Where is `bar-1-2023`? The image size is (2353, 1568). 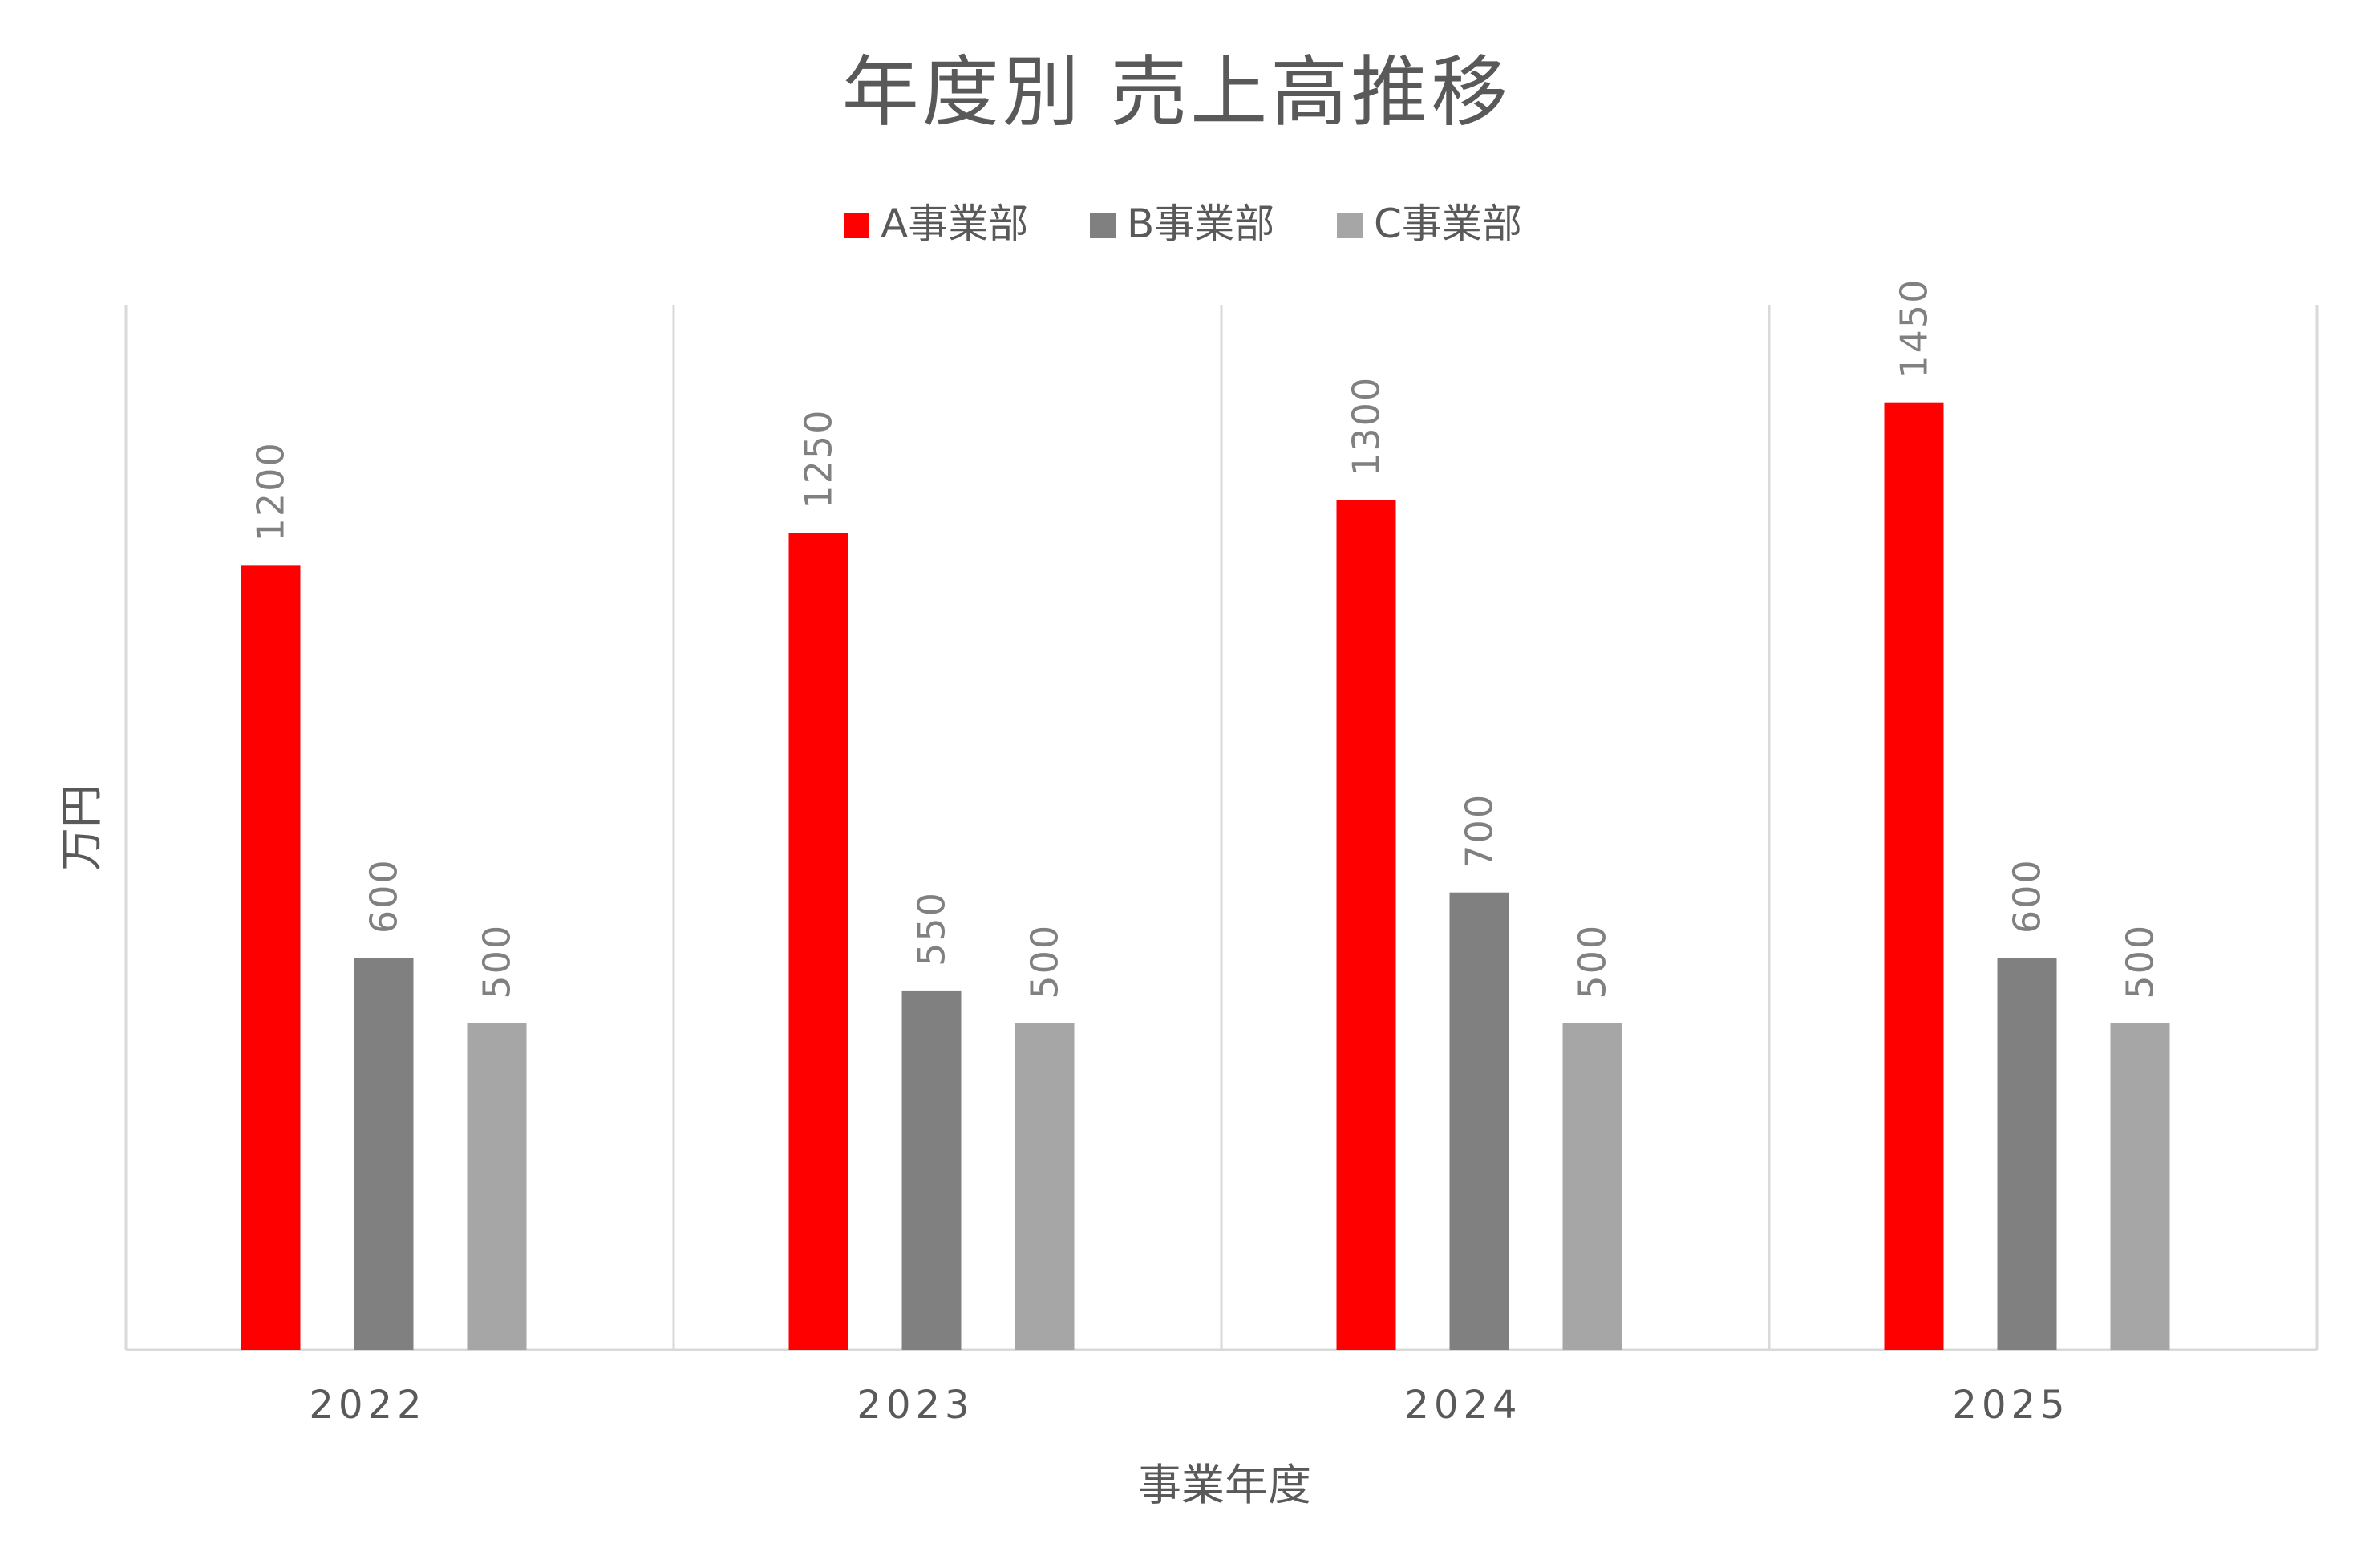 bar-1-2023 is located at coordinates (818, 941).